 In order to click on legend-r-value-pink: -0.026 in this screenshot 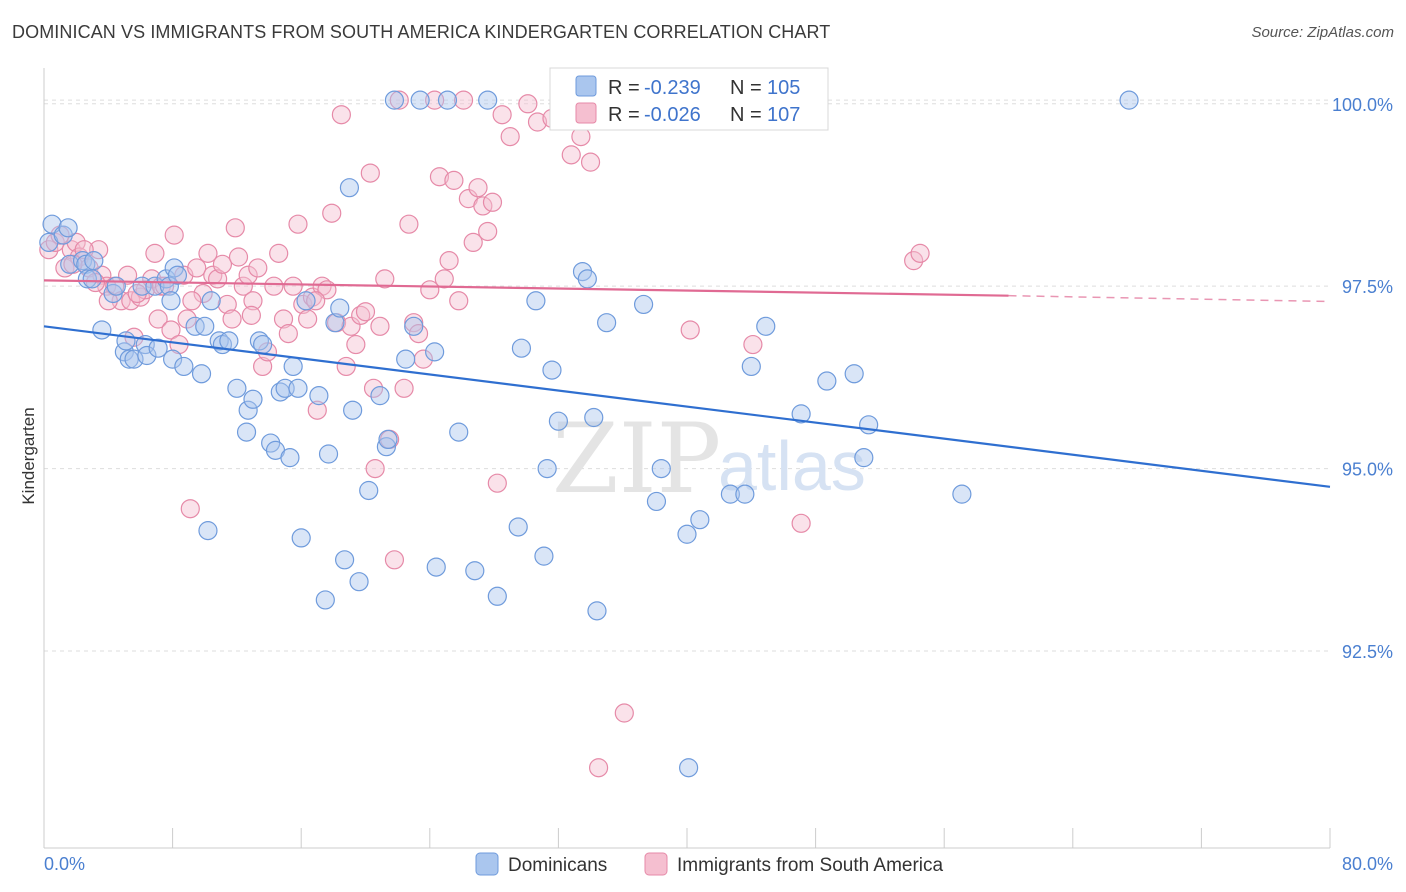, I will do `click(672, 115)`.